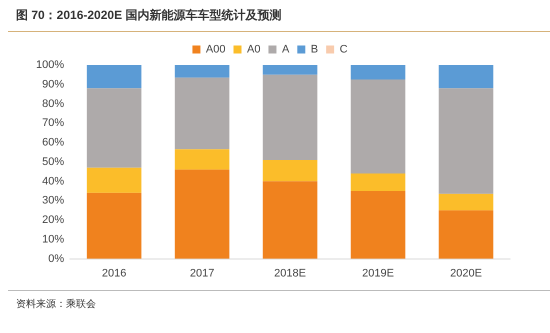 The image size is (550, 333). What do you see at coordinates (466, 273) in the screenshot?
I see `x-tick-label: 2020E` at bounding box center [466, 273].